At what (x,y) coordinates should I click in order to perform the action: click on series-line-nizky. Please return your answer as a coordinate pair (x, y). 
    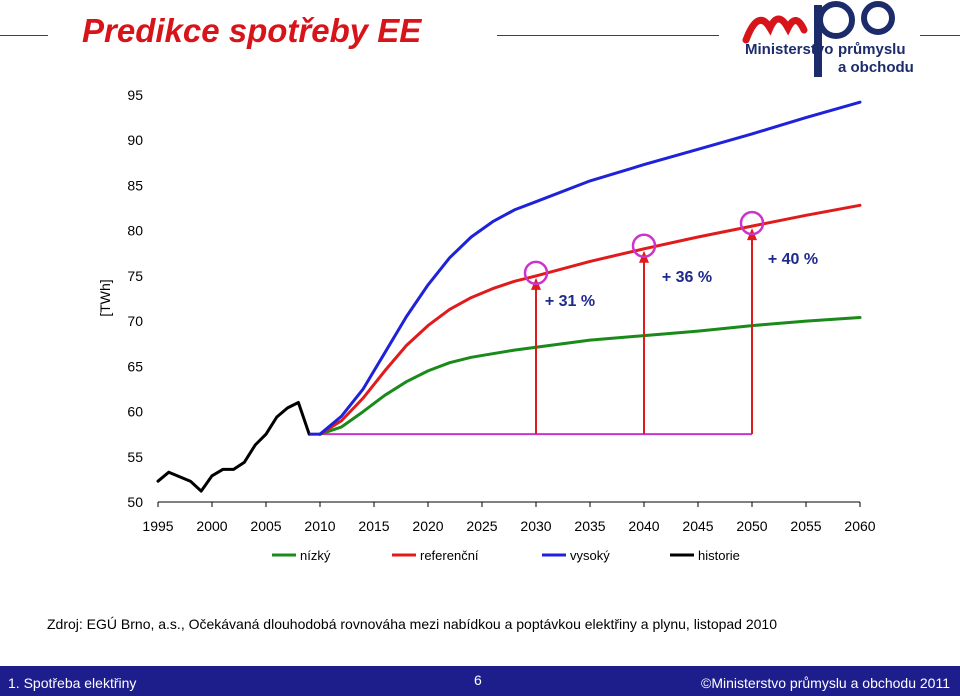
    Looking at the image, I should click on (590, 376).